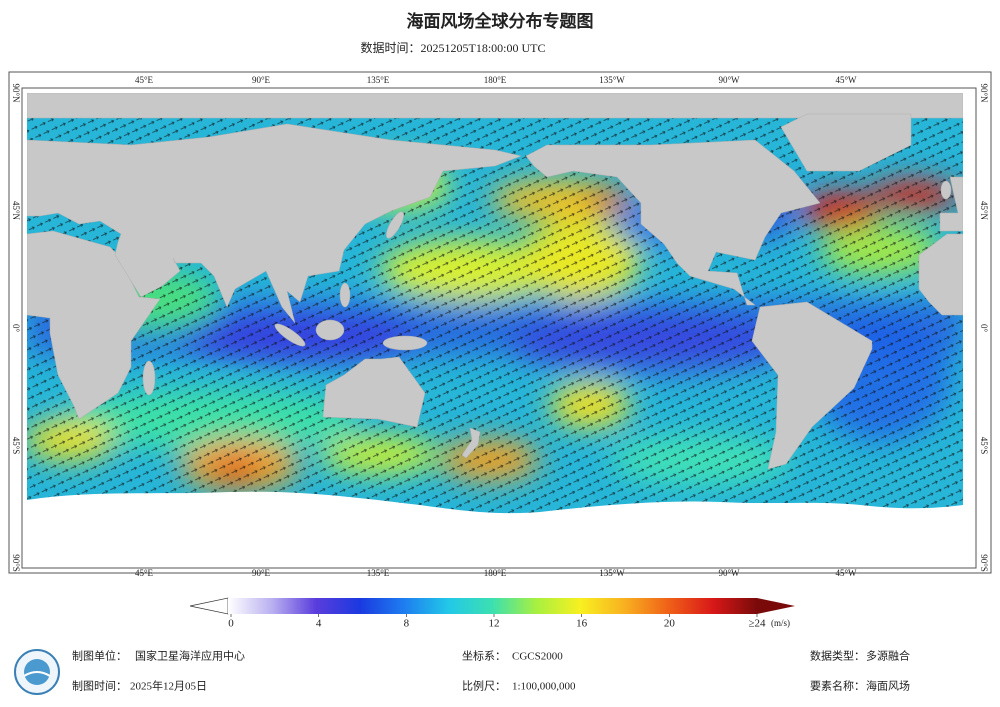 The height and width of the screenshot is (707, 1000). Describe the element at coordinates (16, 211) in the screenshot. I see `lat-label-left: 45°N` at that location.